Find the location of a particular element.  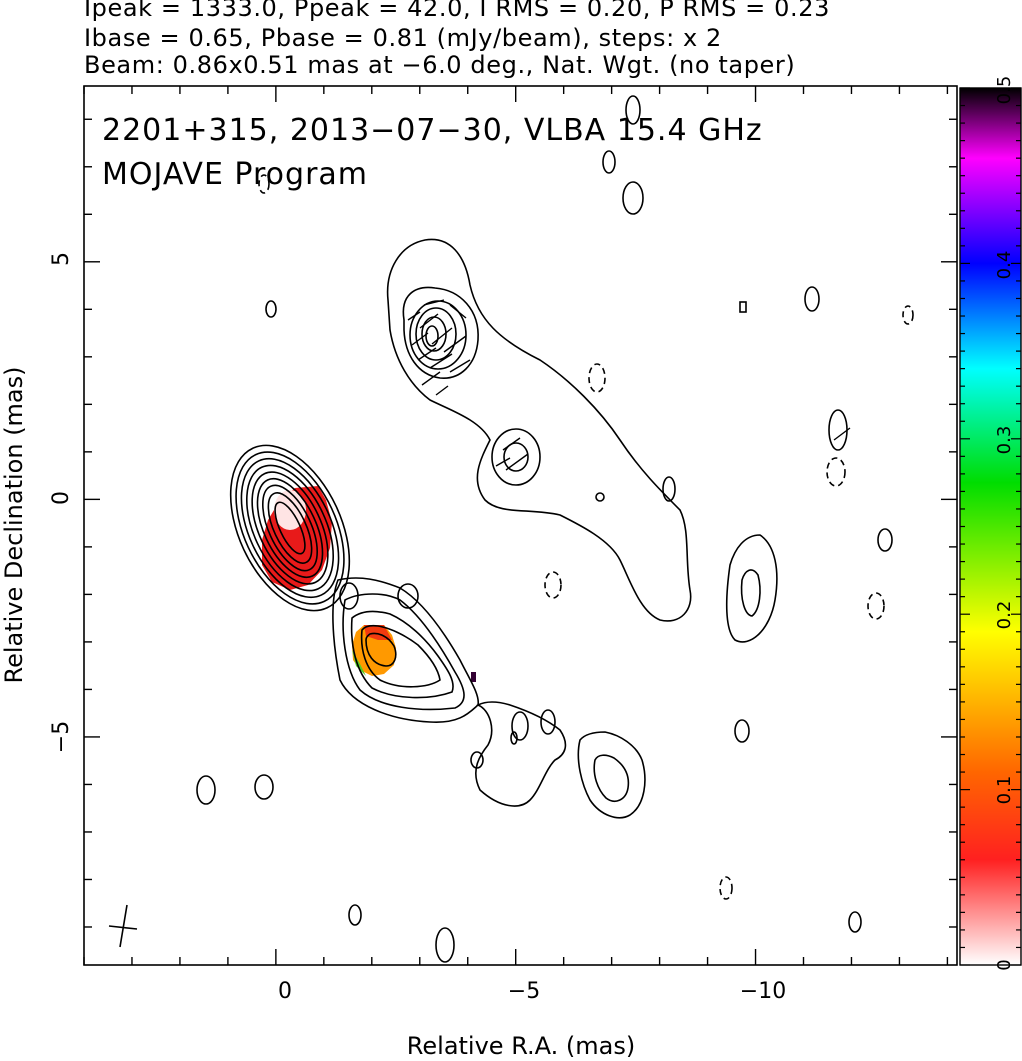

colorbar-label: 0.1 is located at coordinates (1004, 790).